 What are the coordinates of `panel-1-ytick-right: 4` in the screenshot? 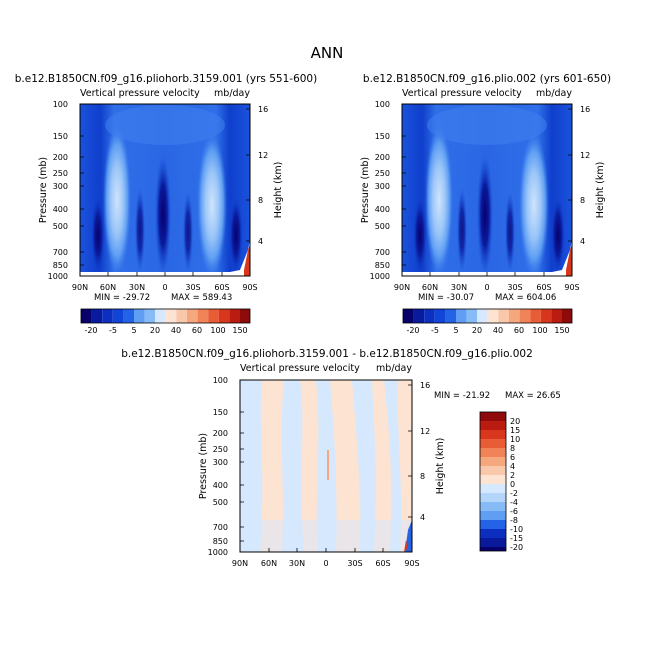 It's located at (260, 241).